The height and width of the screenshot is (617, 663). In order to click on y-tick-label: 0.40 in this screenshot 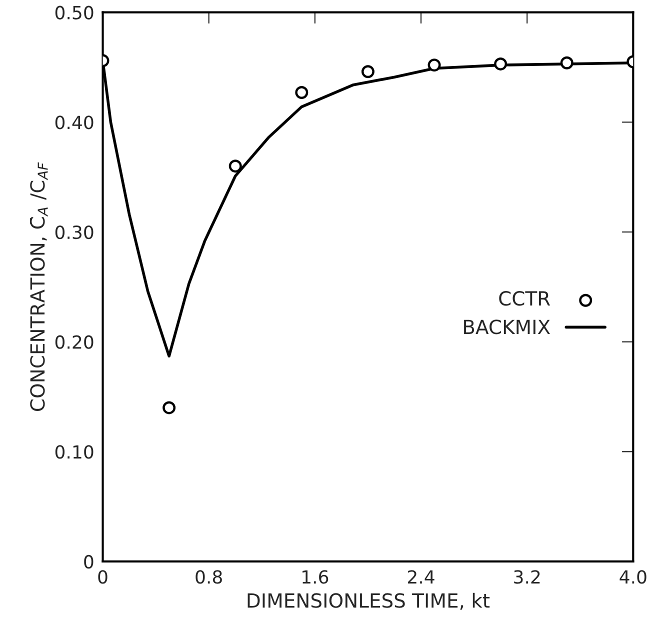, I will do `click(74, 123)`.